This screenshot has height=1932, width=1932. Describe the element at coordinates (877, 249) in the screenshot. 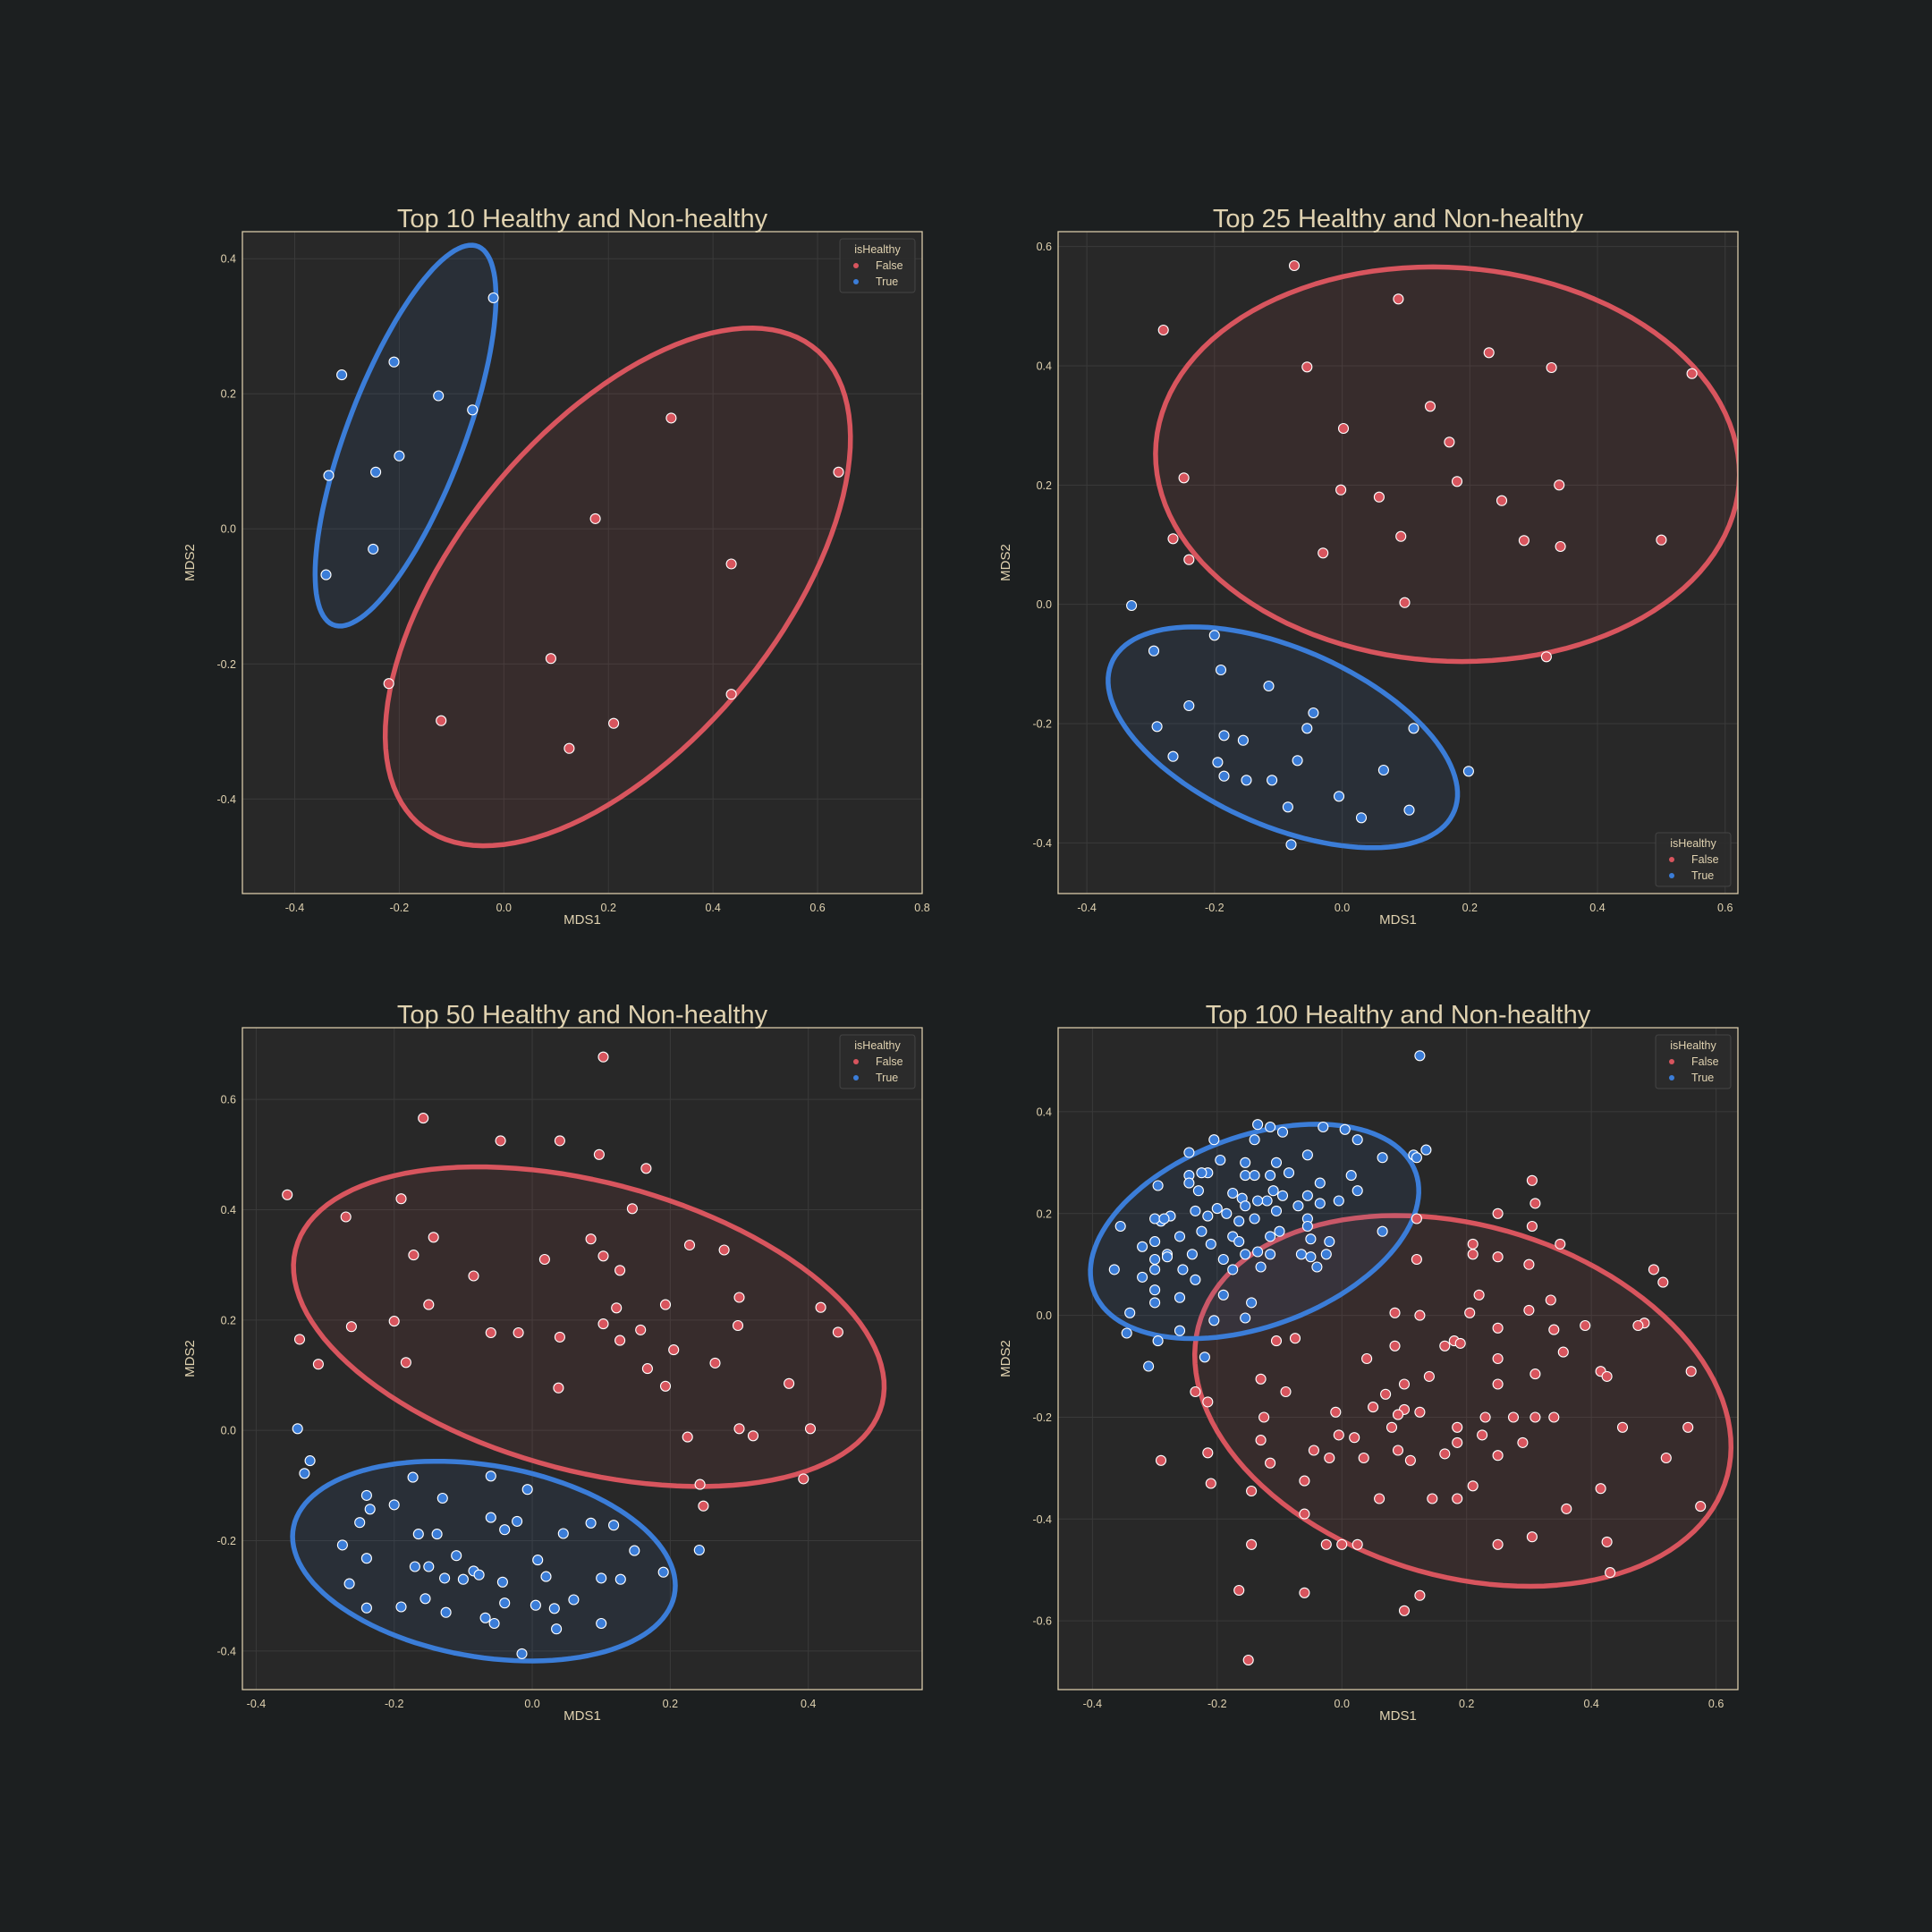

I see `legend-title: isHealthy` at that location.